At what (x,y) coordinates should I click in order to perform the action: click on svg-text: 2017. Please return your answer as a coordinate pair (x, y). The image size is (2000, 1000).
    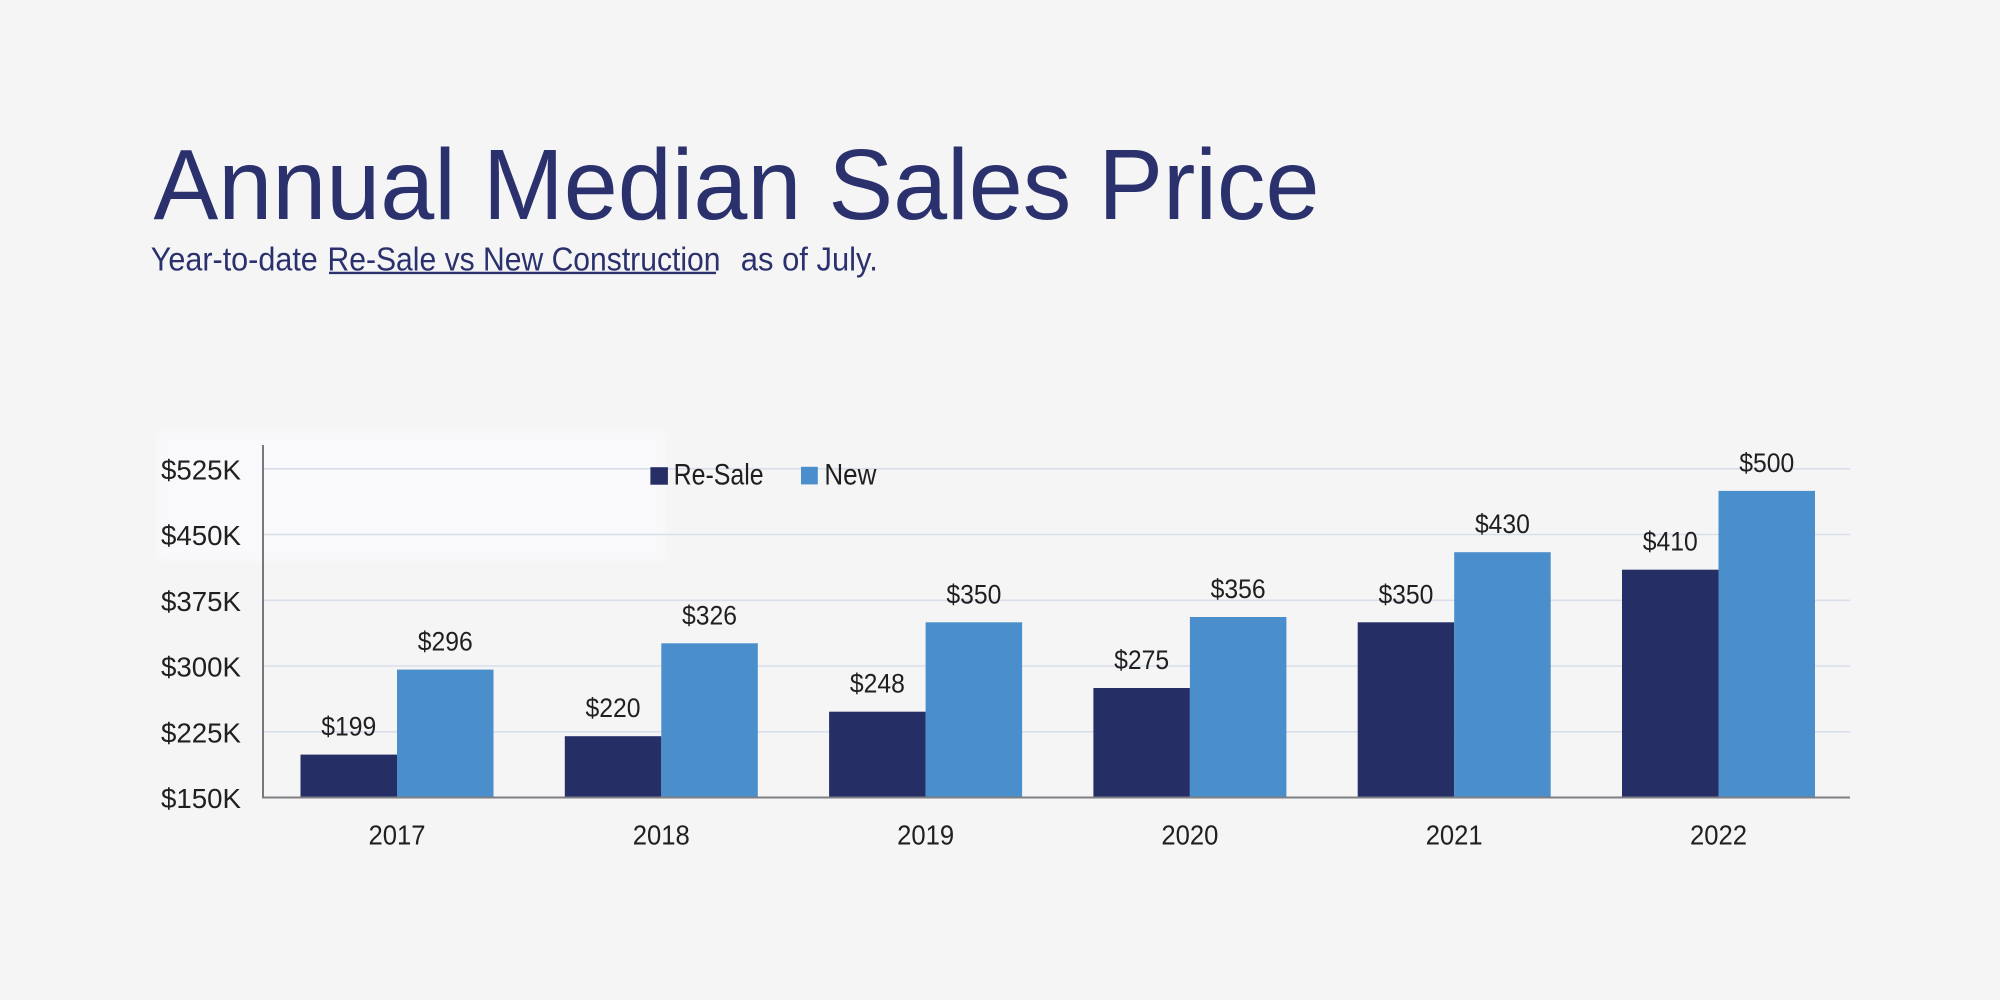
    Looking at the image, I should click on (397, 834).